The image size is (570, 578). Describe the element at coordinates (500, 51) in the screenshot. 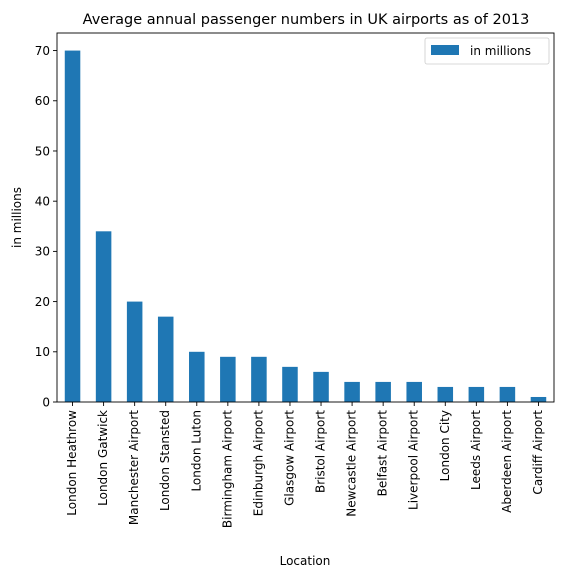

I see `legend-label: in millions` at that location.